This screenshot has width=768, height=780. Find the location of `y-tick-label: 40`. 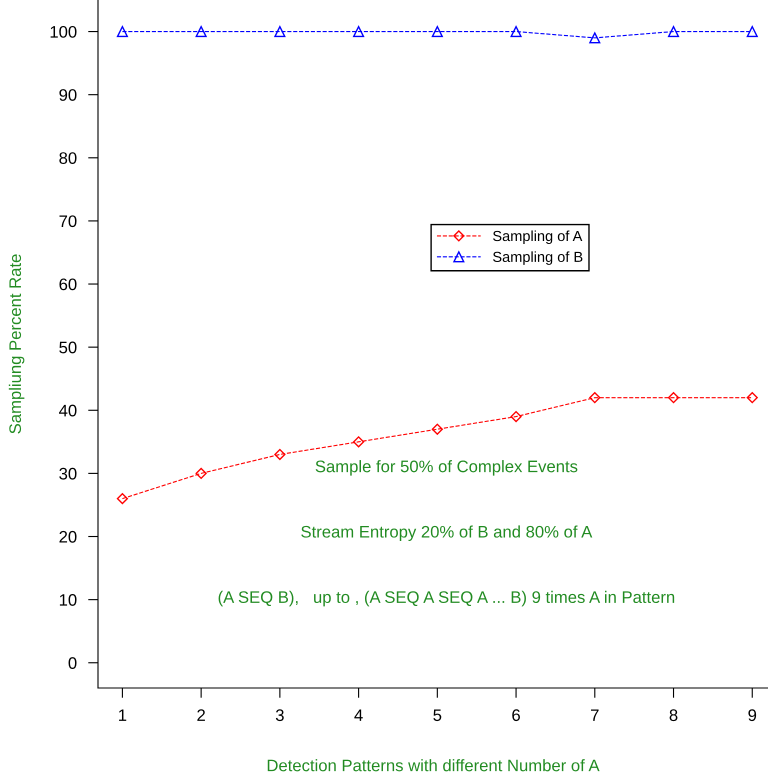

y-tick-label: 40 is located at coordinates (68, 410).